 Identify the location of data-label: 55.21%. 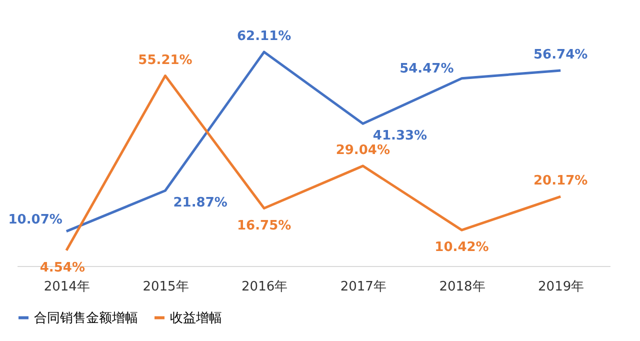
(165, 60).